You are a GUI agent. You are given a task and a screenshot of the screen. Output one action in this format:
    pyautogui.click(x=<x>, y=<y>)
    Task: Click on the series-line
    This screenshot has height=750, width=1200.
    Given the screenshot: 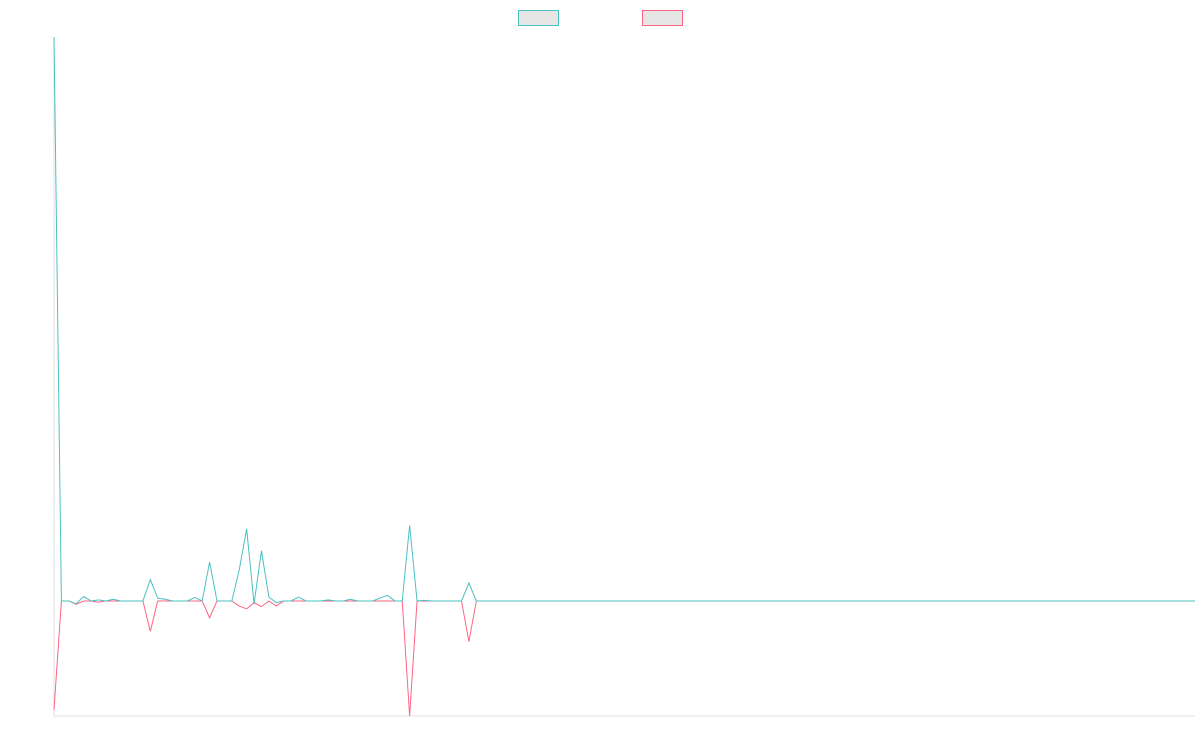 What is the action you would take?
    pyautogui.click(x=624, y=658)
    